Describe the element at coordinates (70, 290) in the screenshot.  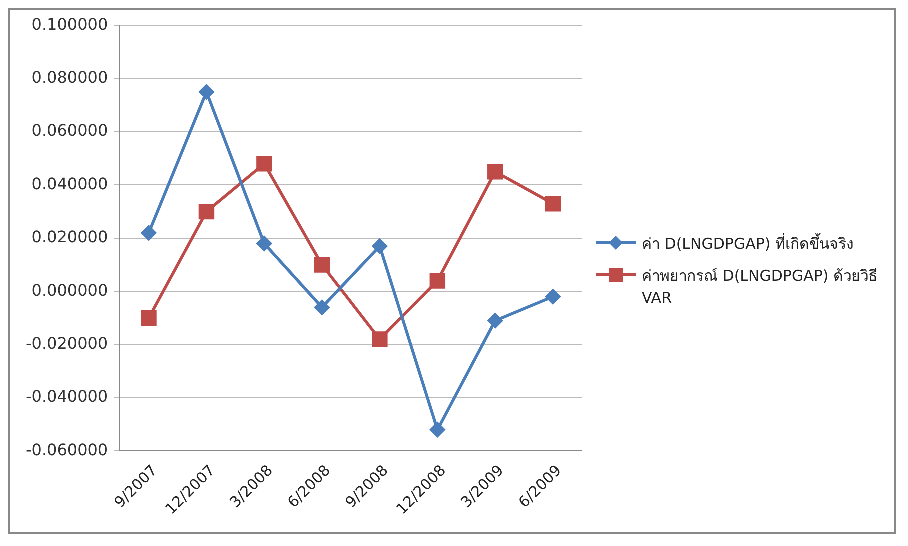
I see `y-tick-label: 0.000000` at that location.